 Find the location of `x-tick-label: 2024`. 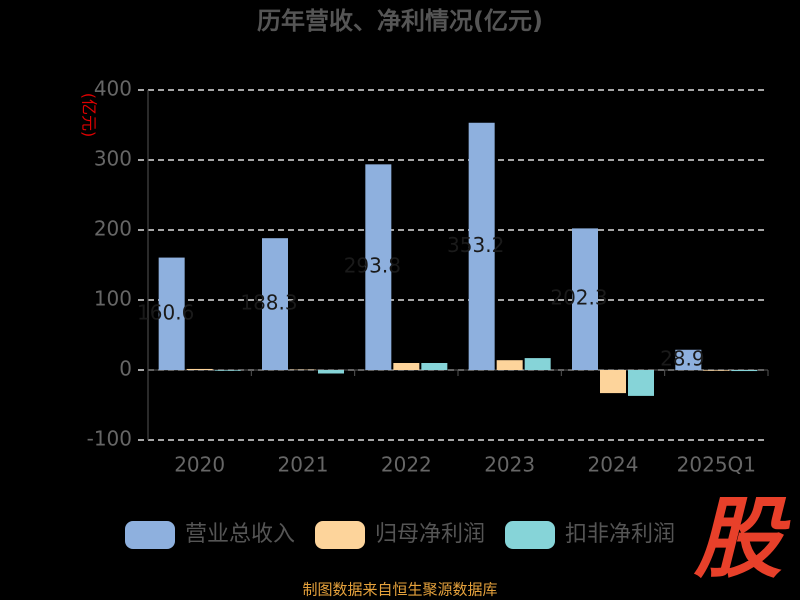

x-tick-label: 2024 is located at coordinates (613, 465).